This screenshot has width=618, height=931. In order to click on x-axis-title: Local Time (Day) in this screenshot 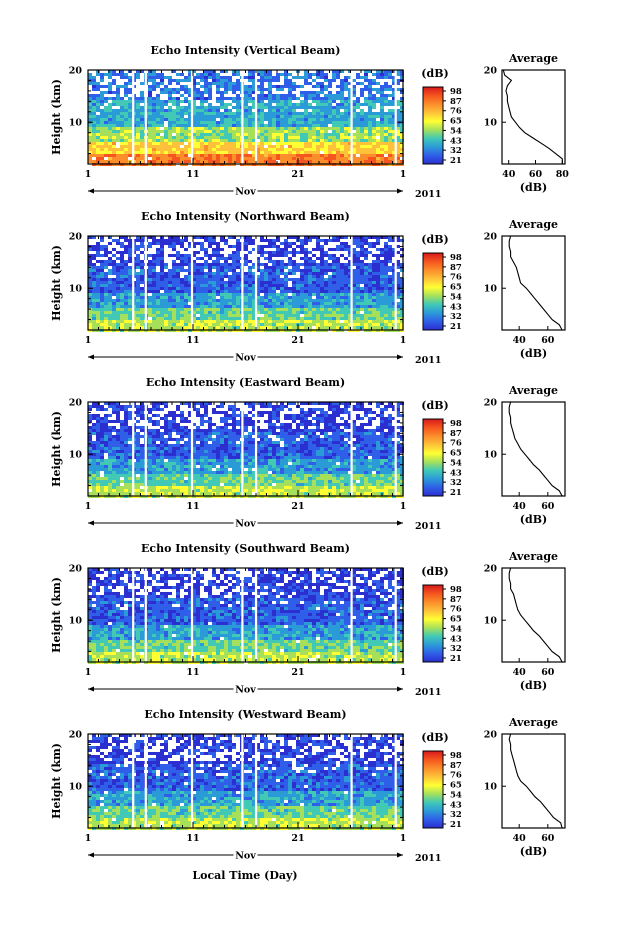, I will do `click(244, 875)`.